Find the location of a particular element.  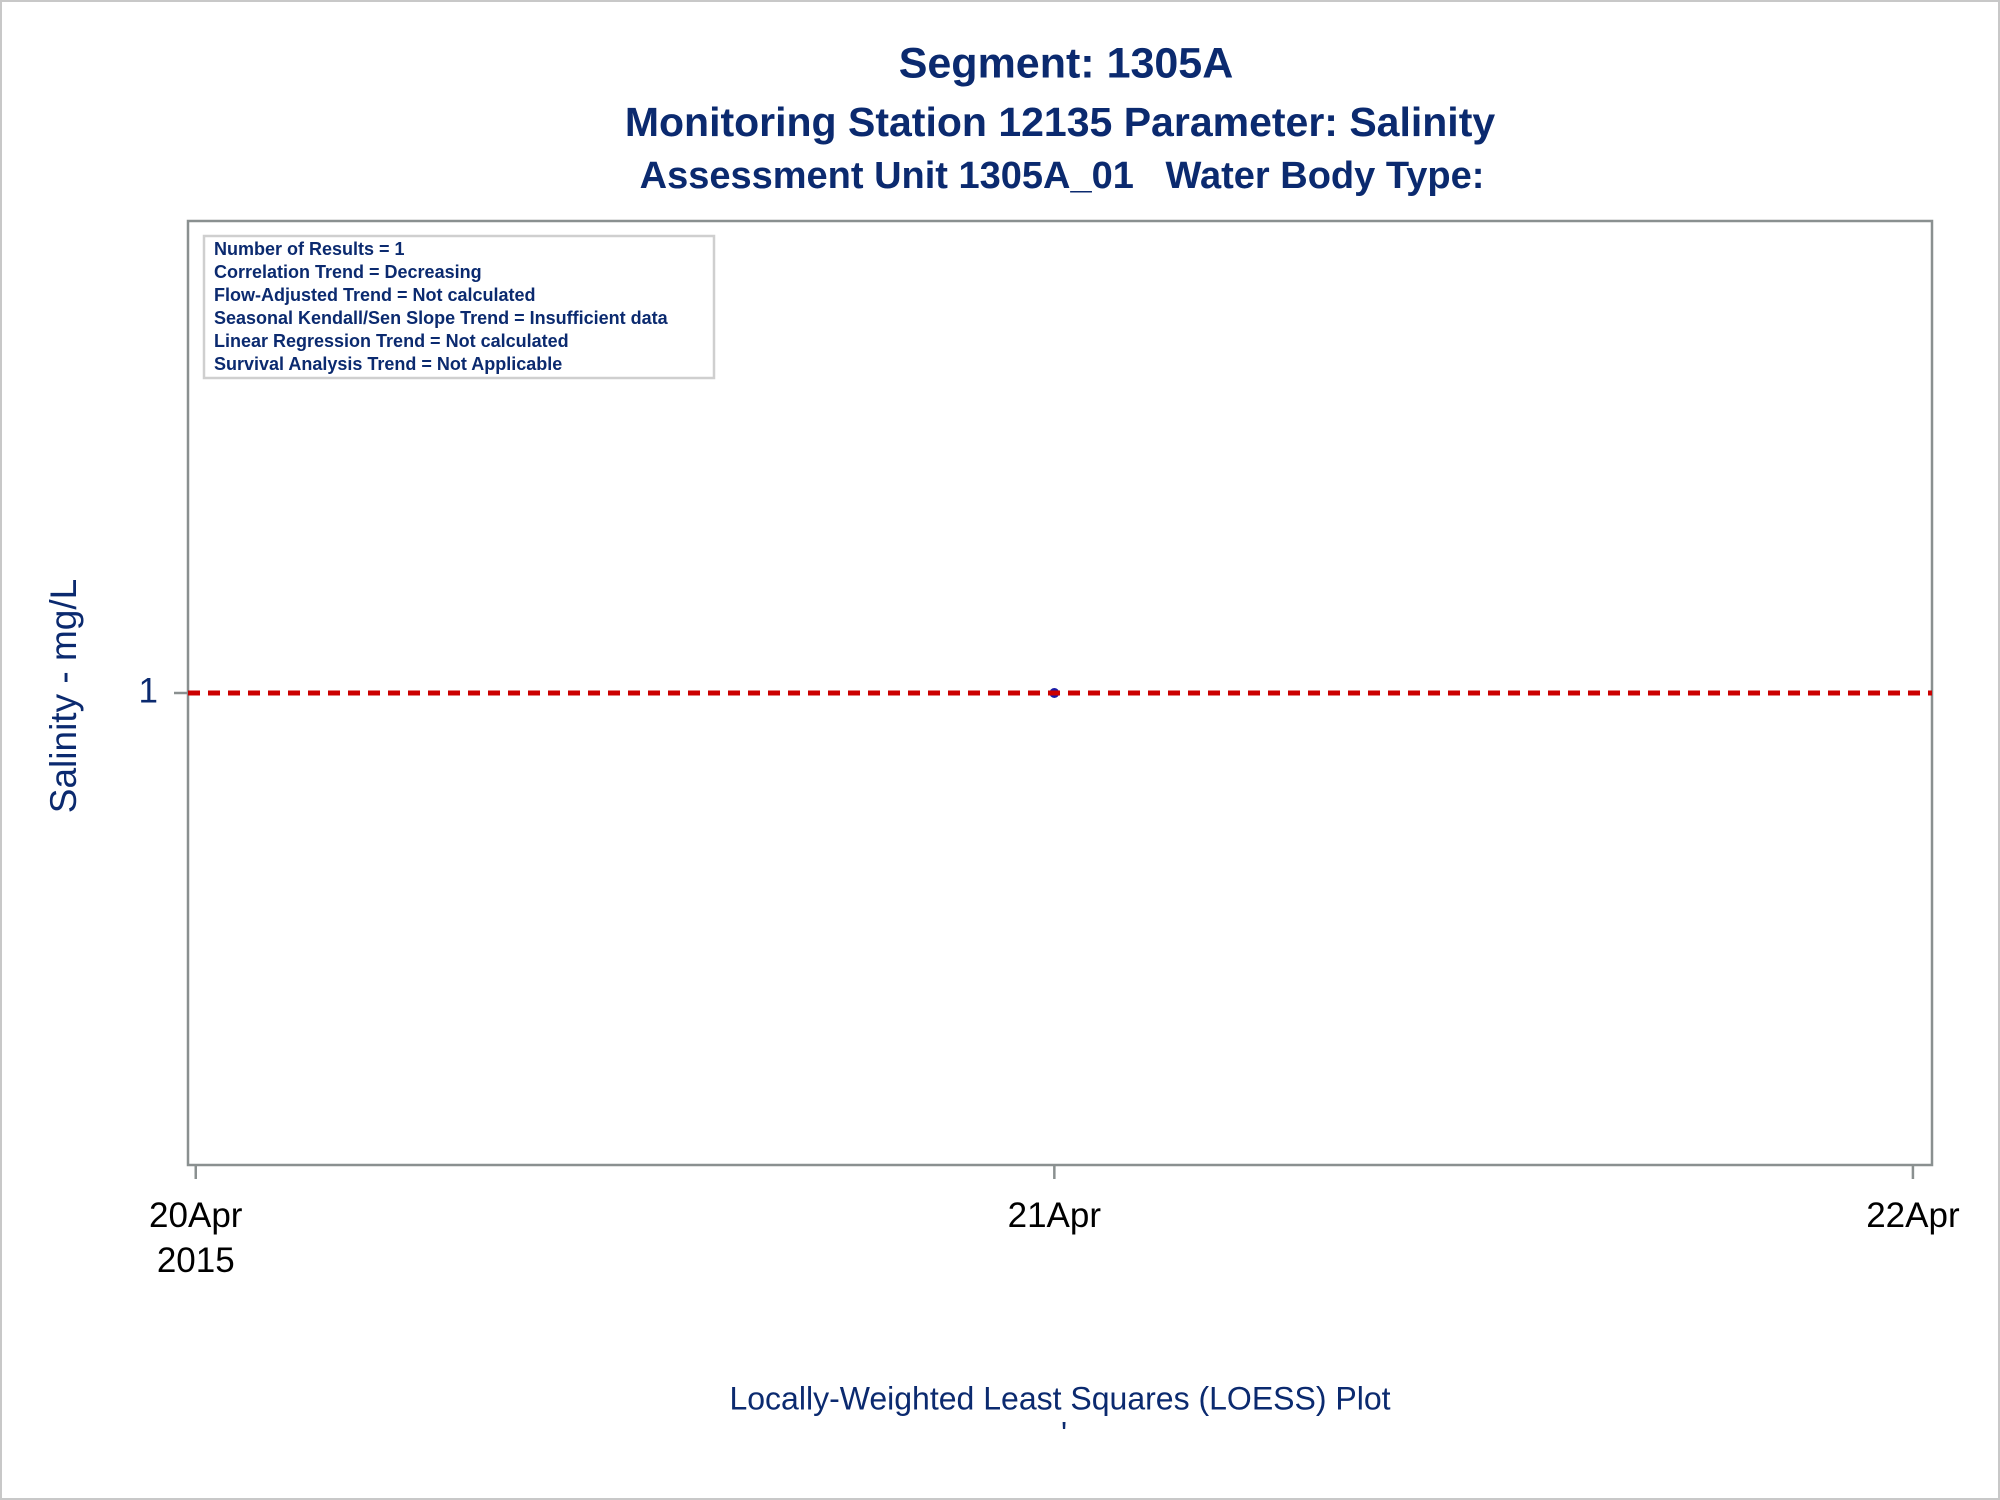

x-tick-label: 22Apr is located at coordinates (1913, 1215).